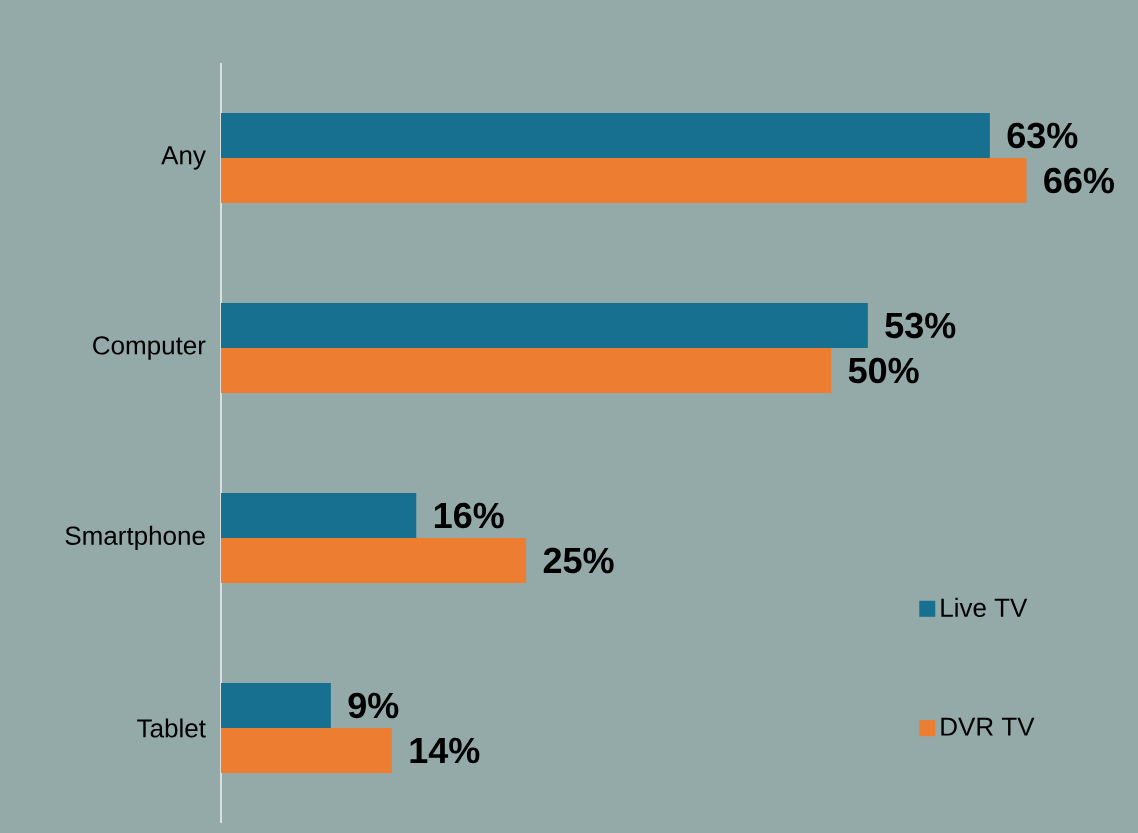 The height and width of the screenshot is (833, 1138). What do you see at coordinates (1042, 135) in the screenshot?
I see `data-label: 63%` at bounding box center [1042, 135].